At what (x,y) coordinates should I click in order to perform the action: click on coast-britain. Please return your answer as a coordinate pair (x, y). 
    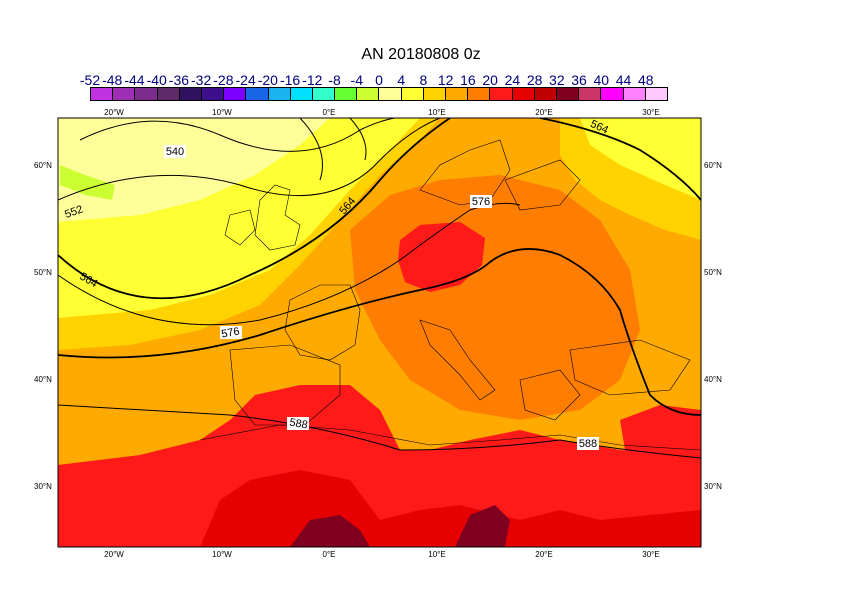
    Looking at the image, I should click on (277, 217).